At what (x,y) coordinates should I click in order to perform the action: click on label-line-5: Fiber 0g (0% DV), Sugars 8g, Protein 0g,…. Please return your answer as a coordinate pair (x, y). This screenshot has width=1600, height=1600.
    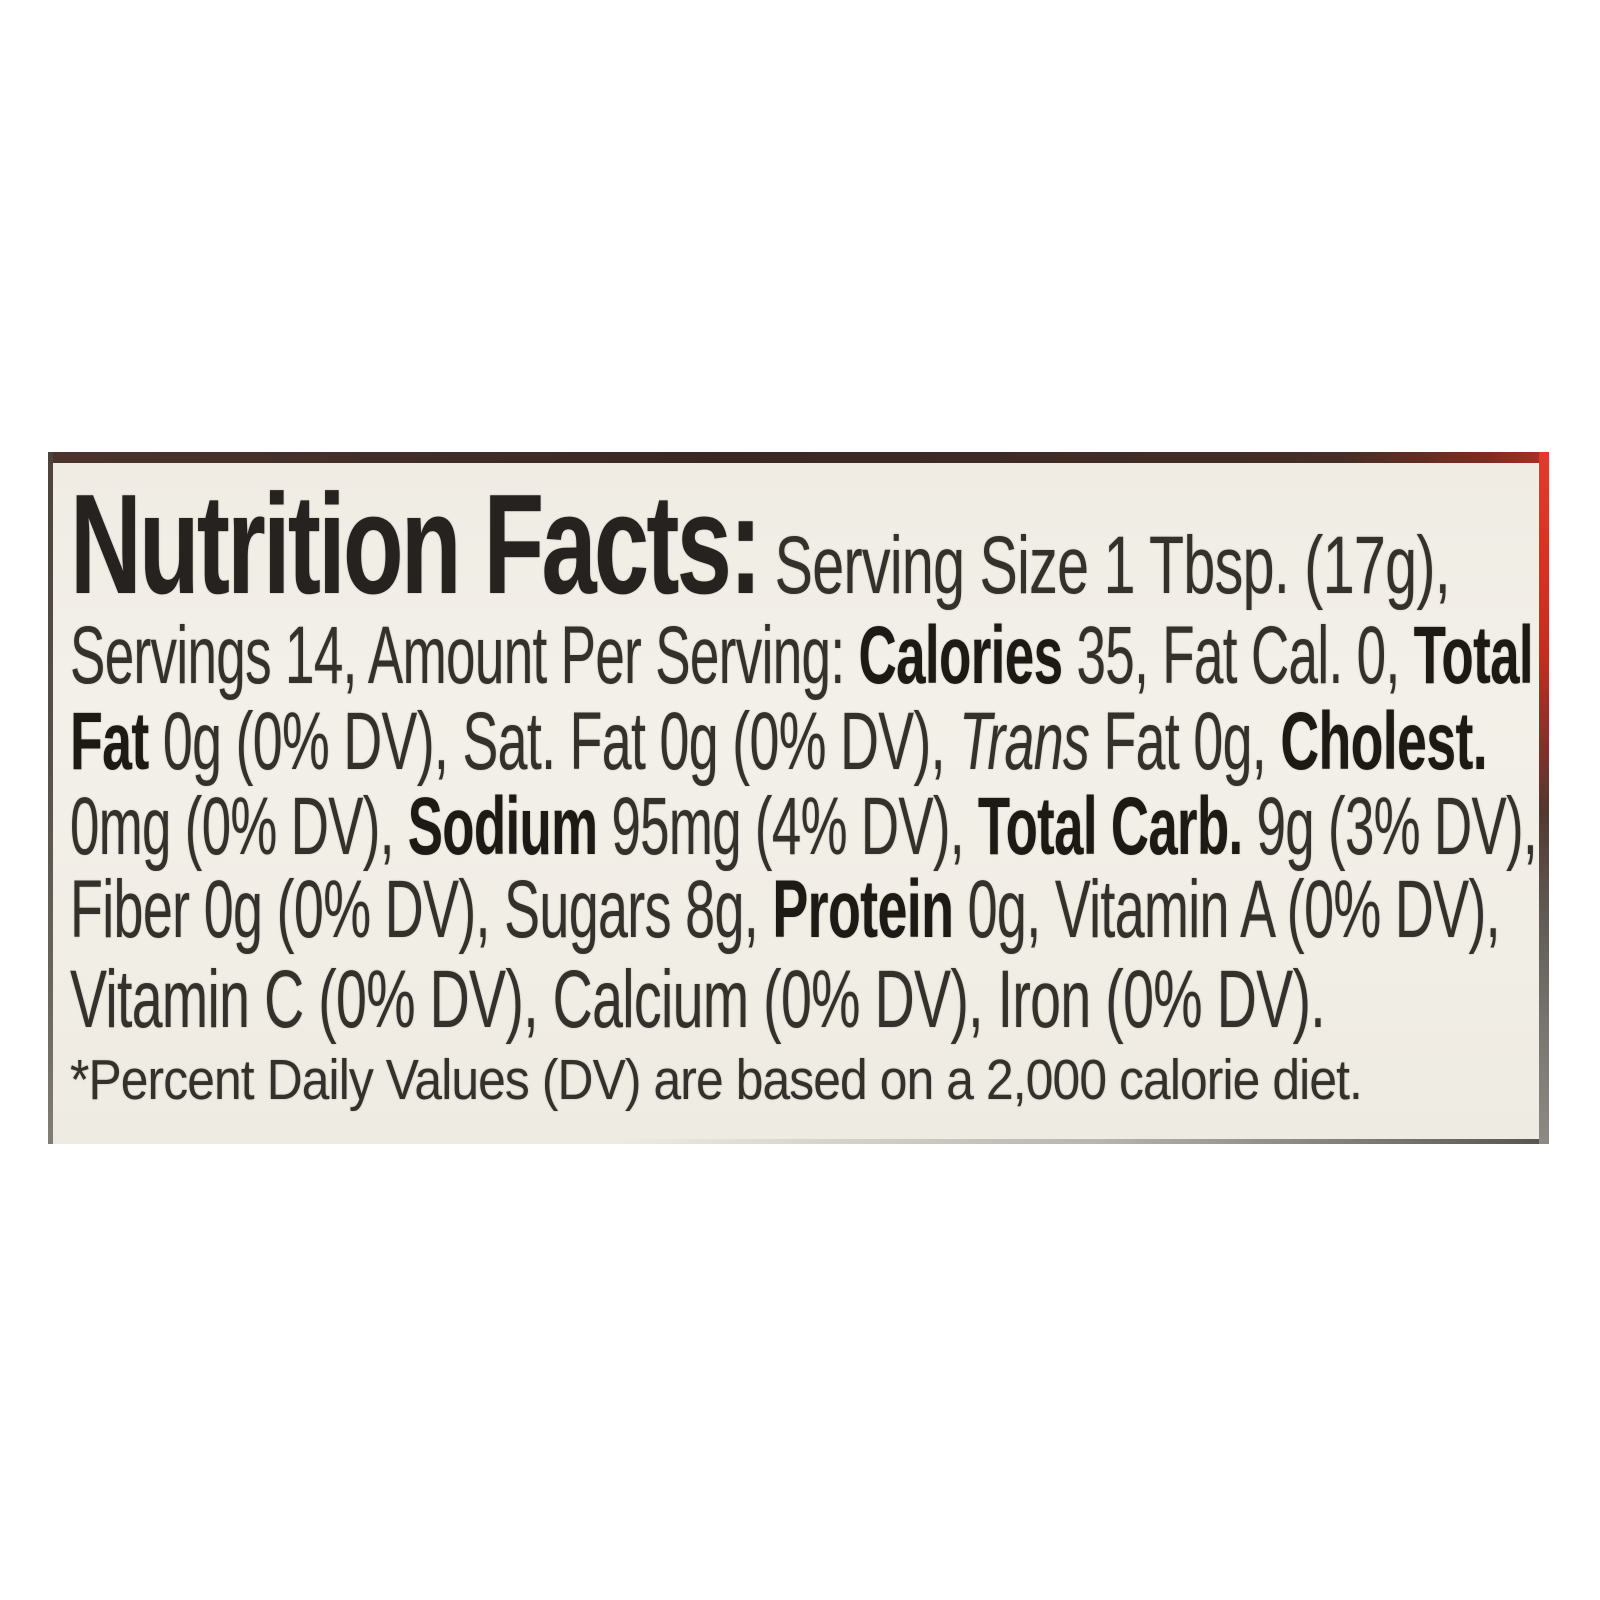
    Looking at the image, I should click on (785, 910).